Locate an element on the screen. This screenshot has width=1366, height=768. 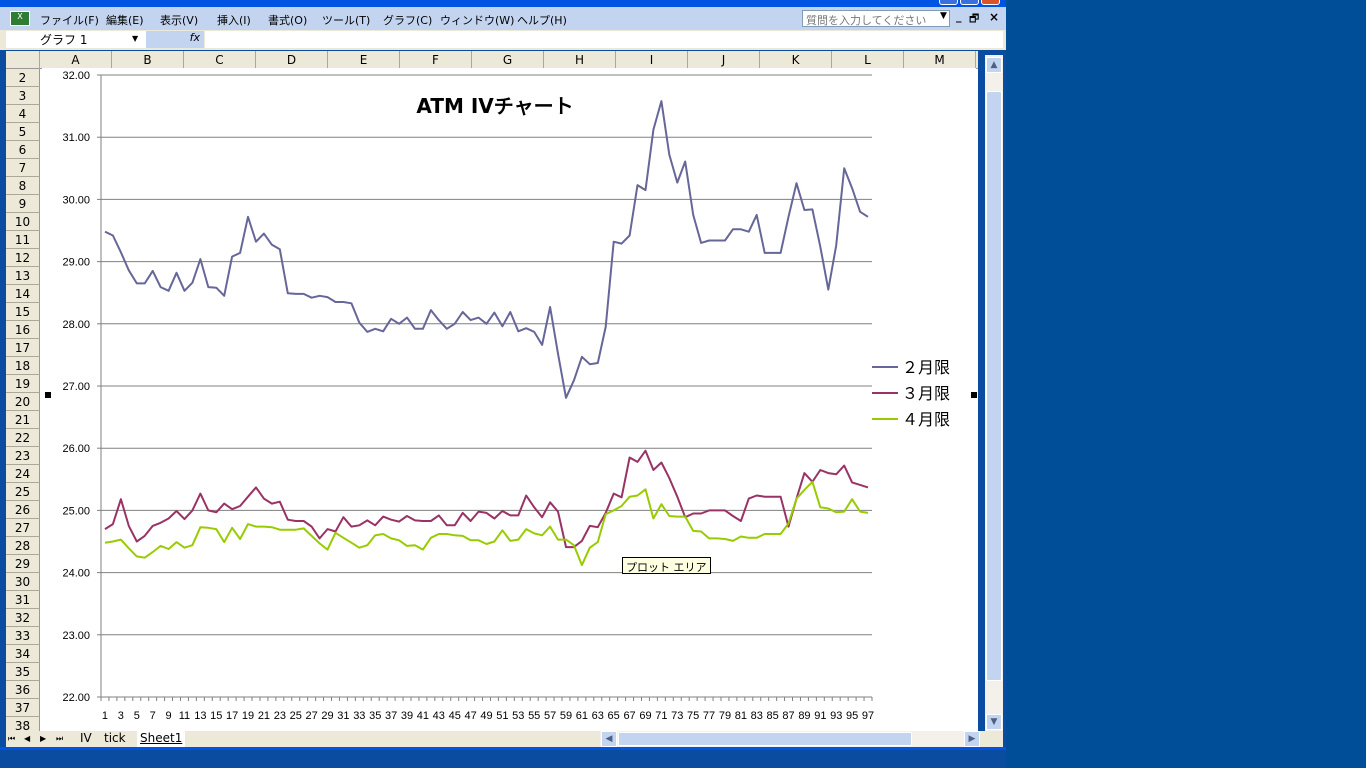
column-header-f: F is located at coordinates (436, 60).